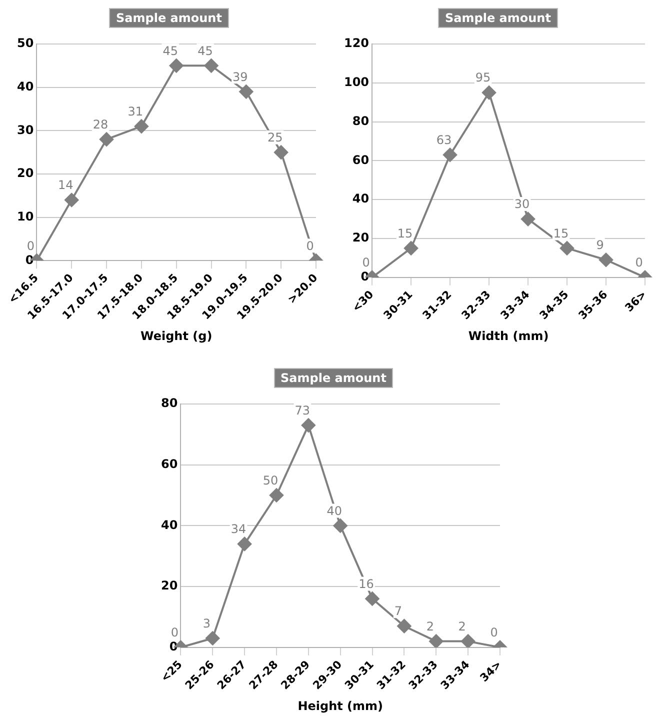 The height and width of the screenshot is (726, 667). What do you see at coordinates (136, 111) in the screenshot?
I see `data-label: 31` at bounding box center [136, 111].